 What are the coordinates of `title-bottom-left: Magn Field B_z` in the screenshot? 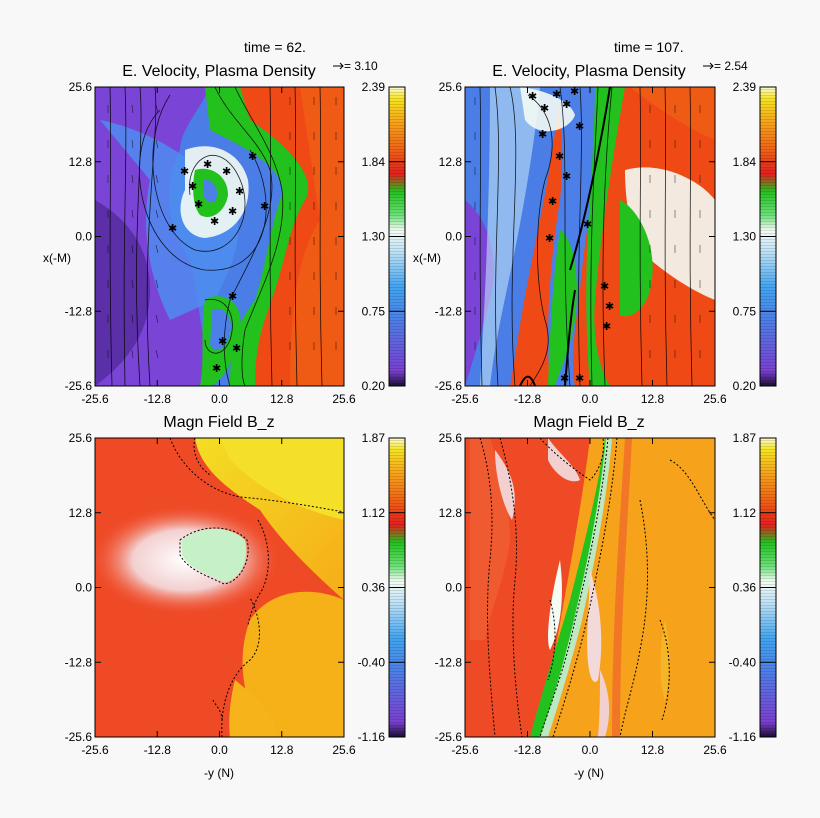 It's located at (218, 422).